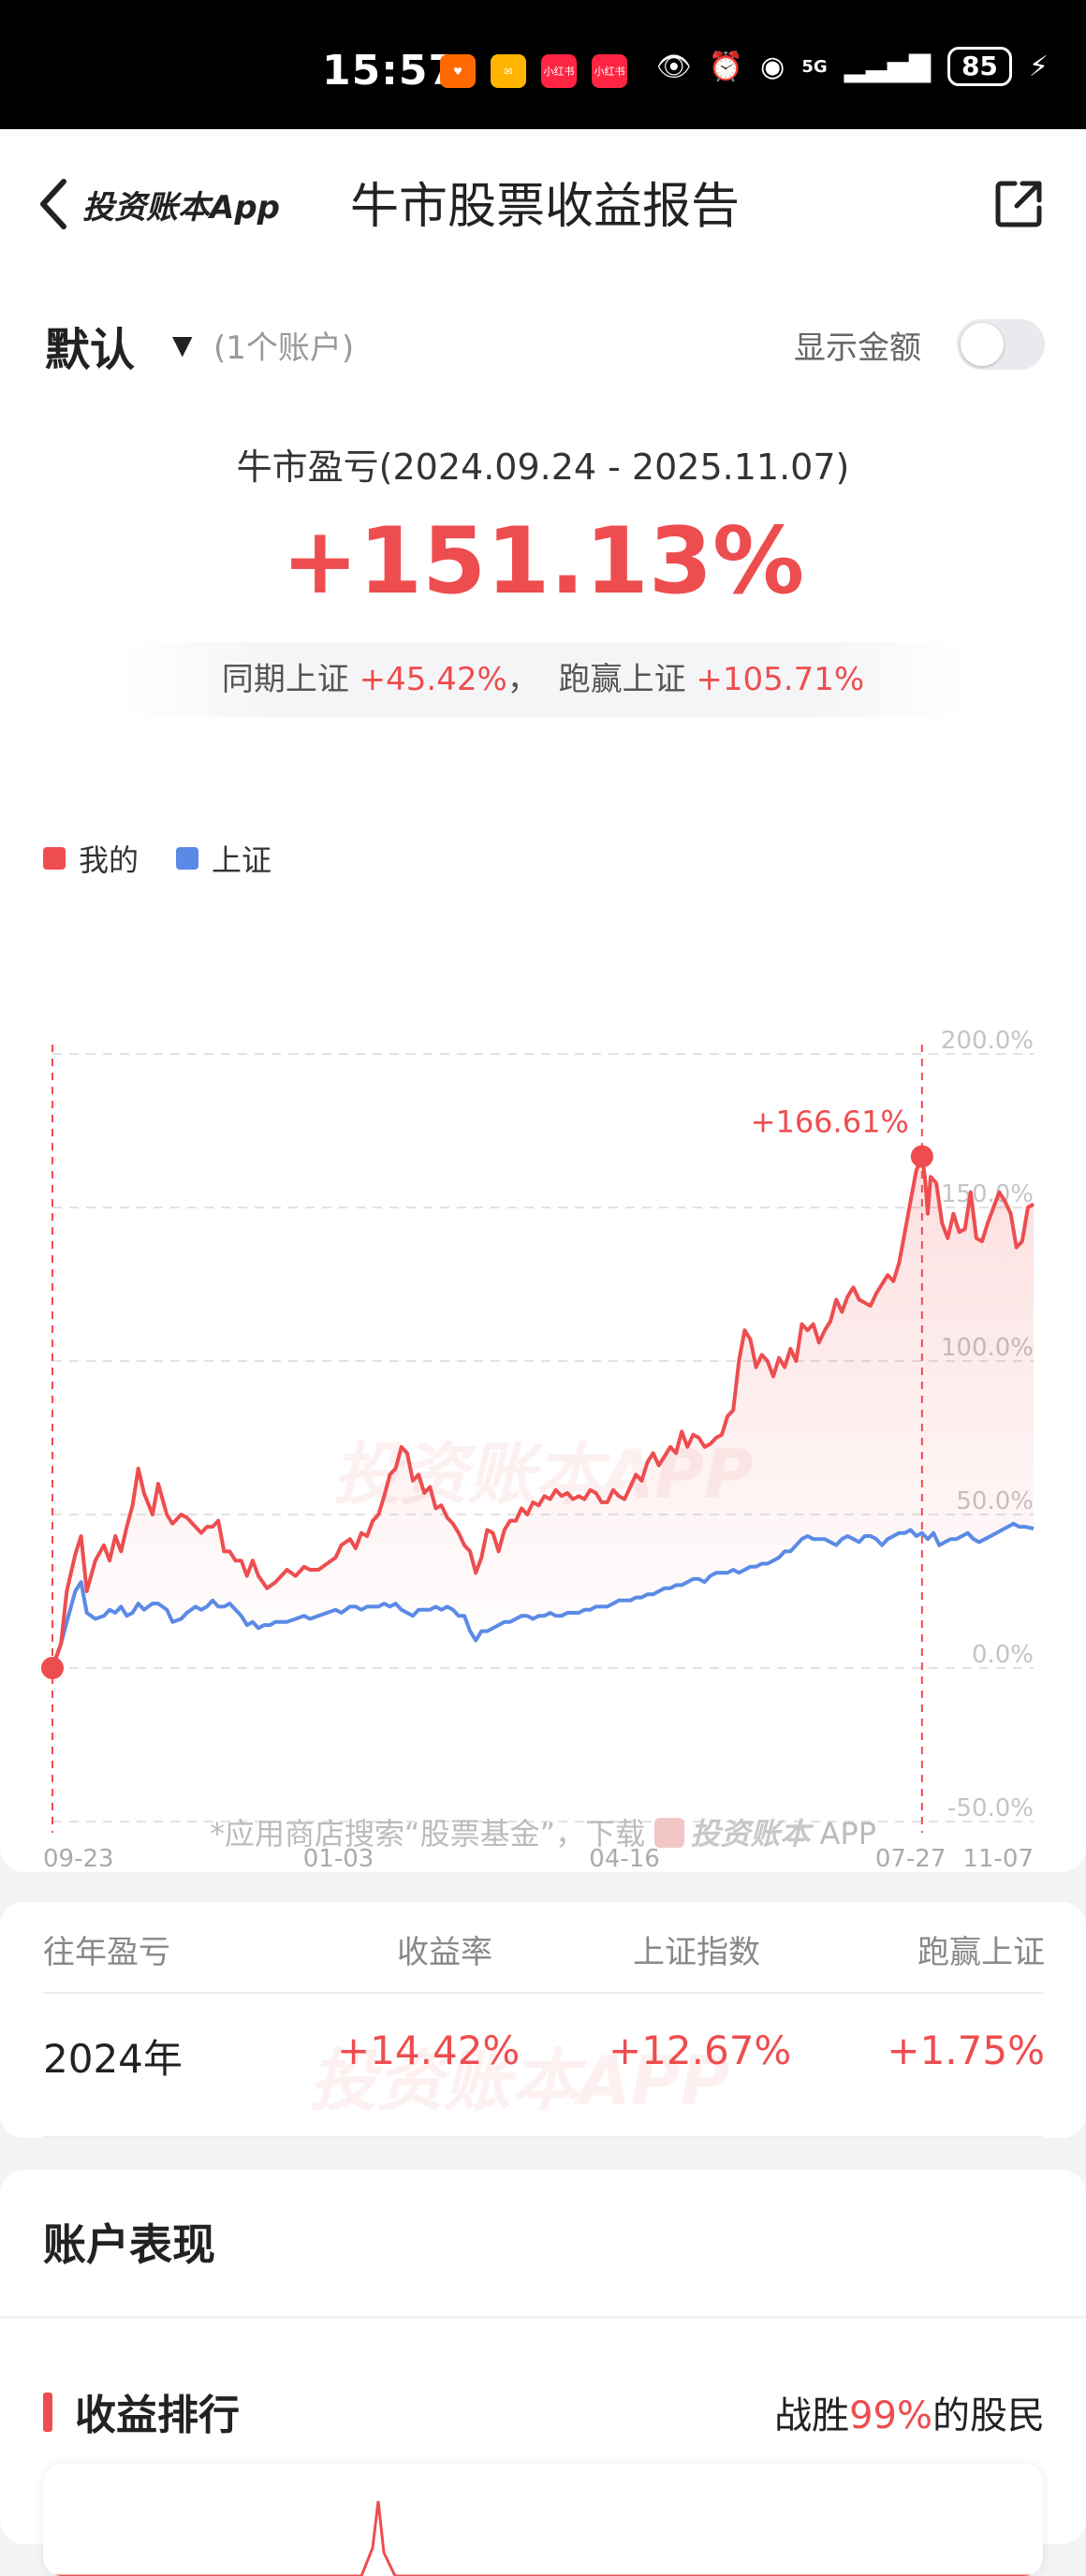  I want to click on eye-icon: 👁, so click(673, 66).